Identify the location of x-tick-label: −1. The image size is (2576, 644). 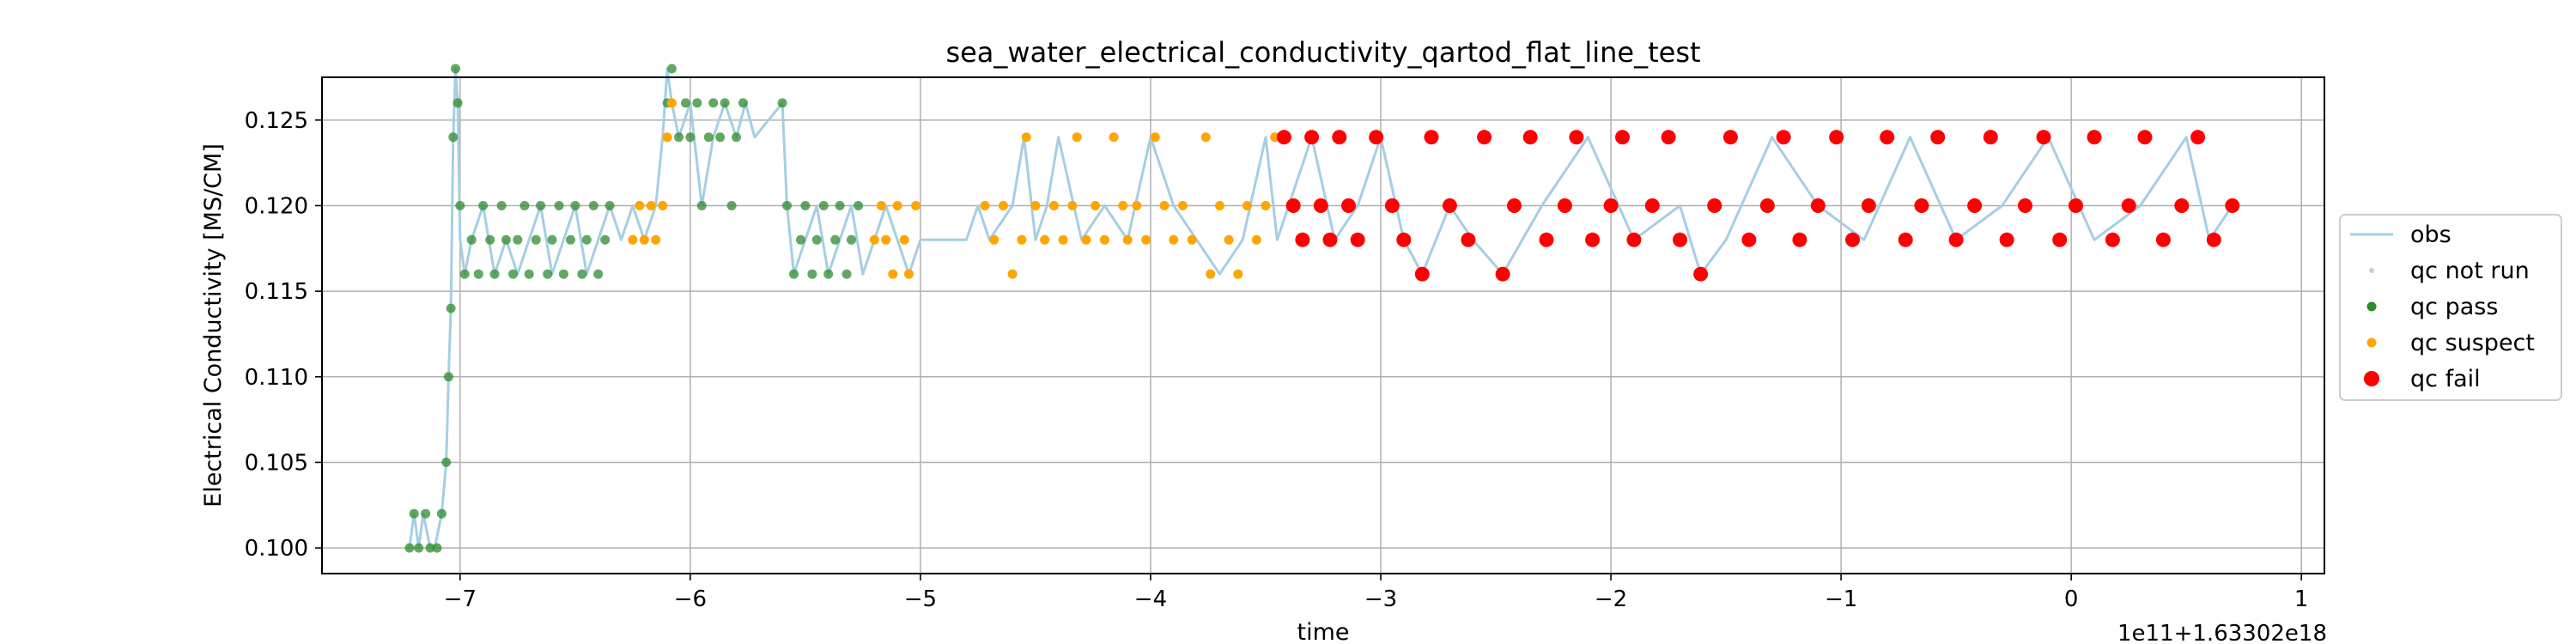
(1841, 599).